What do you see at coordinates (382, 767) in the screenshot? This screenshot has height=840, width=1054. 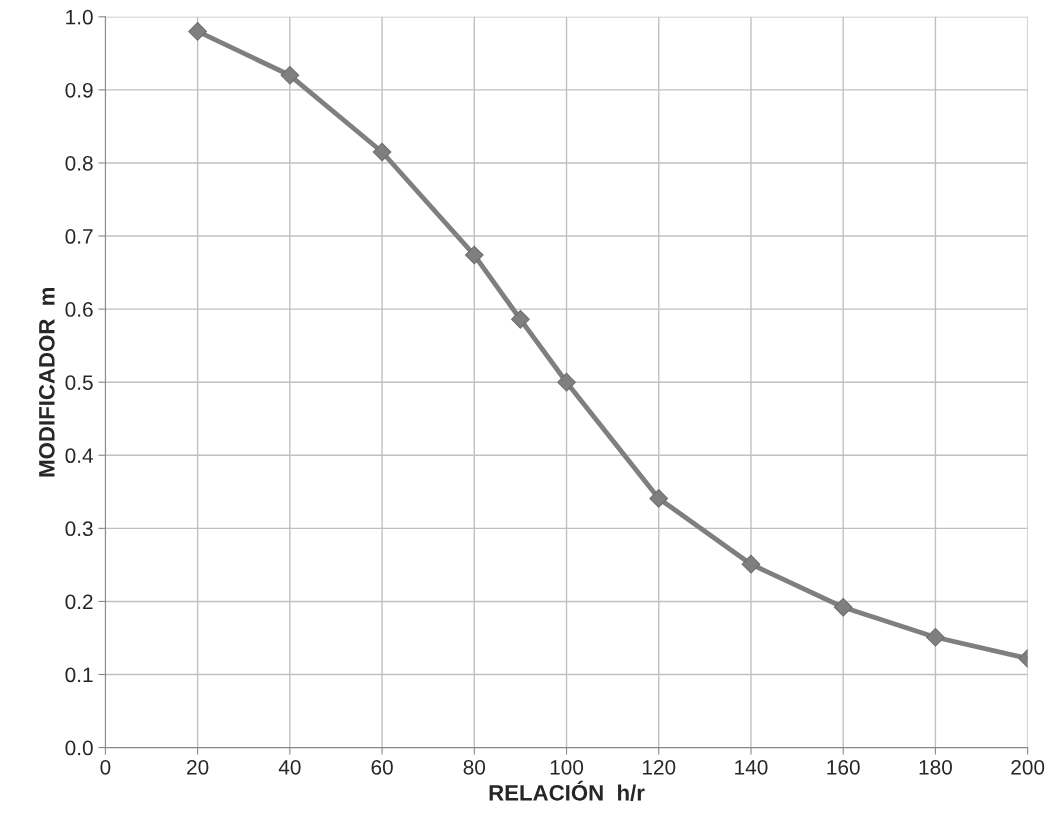 I see `x-tick-label: 60` at bounding box center [382, 767].